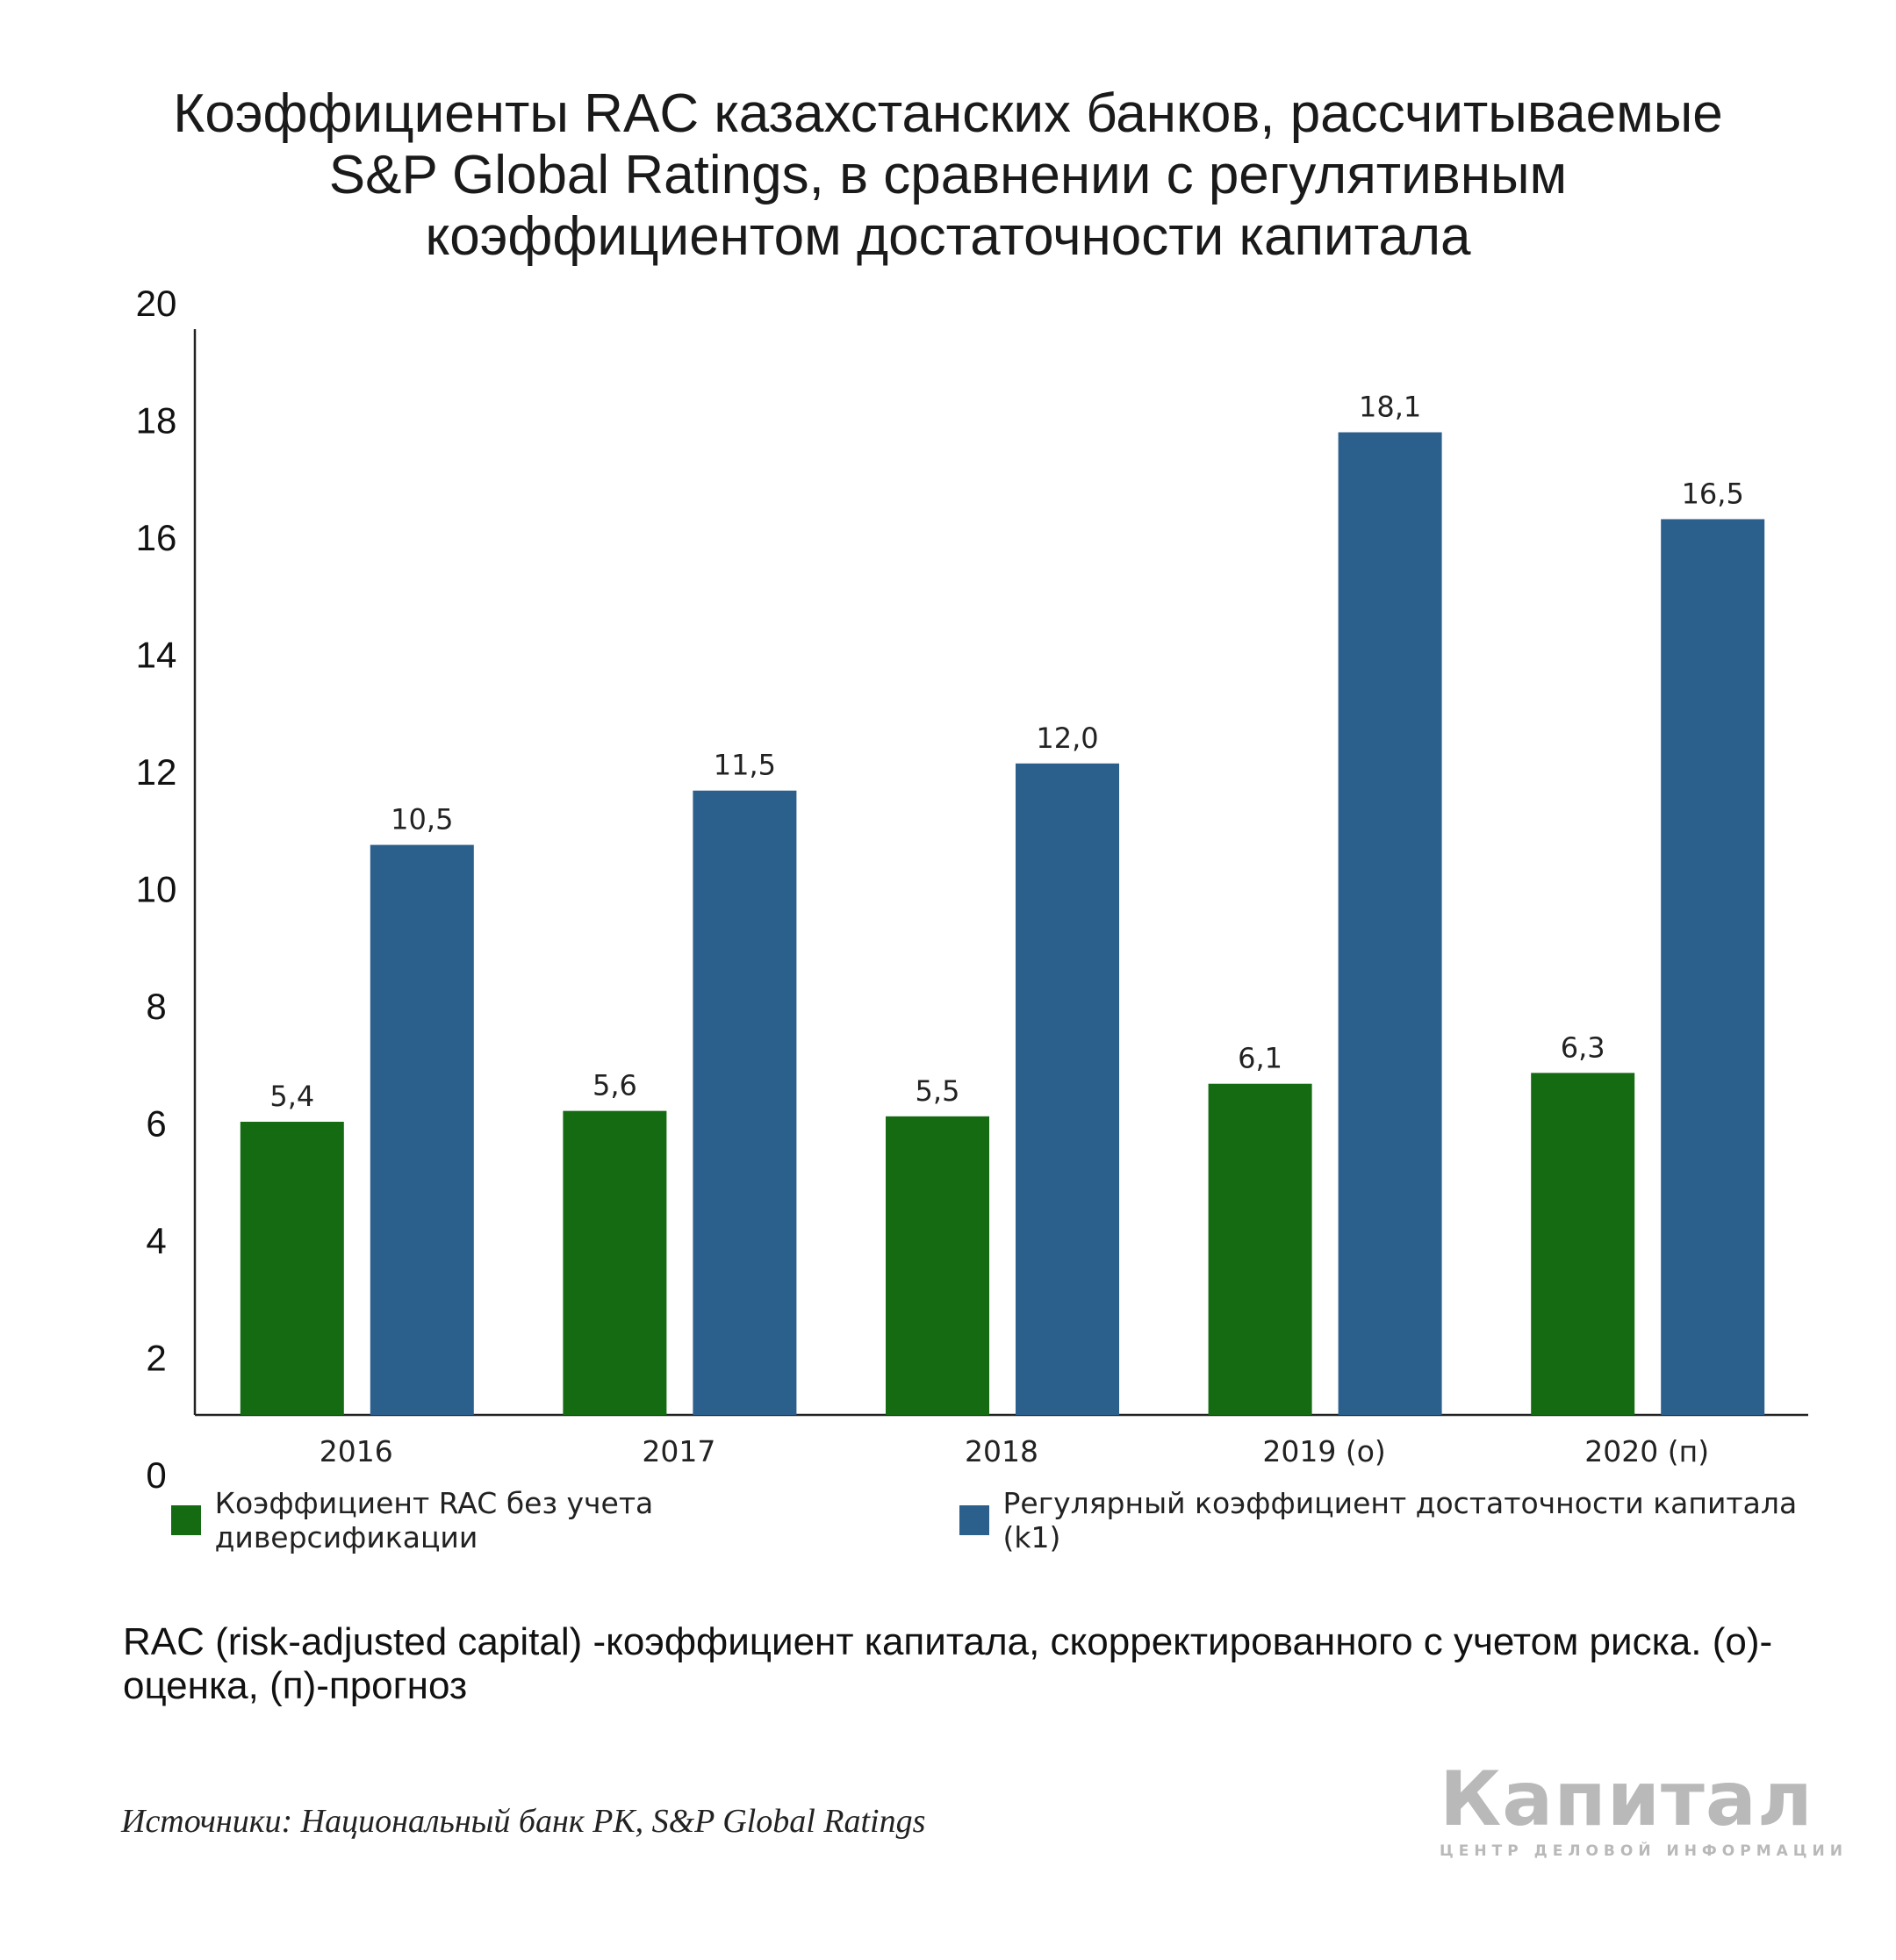  Describe the element at coordinates (356, 1451) in the screenshot. I see `x-tick-label: 2016` at that location.